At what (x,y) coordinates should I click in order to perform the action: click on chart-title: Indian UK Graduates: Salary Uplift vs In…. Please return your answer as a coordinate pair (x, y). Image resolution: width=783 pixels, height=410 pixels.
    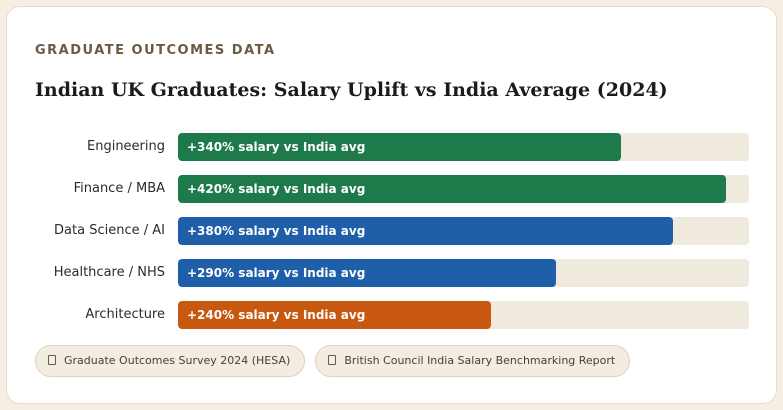
    Looking at the image, I should click on (351, 90).